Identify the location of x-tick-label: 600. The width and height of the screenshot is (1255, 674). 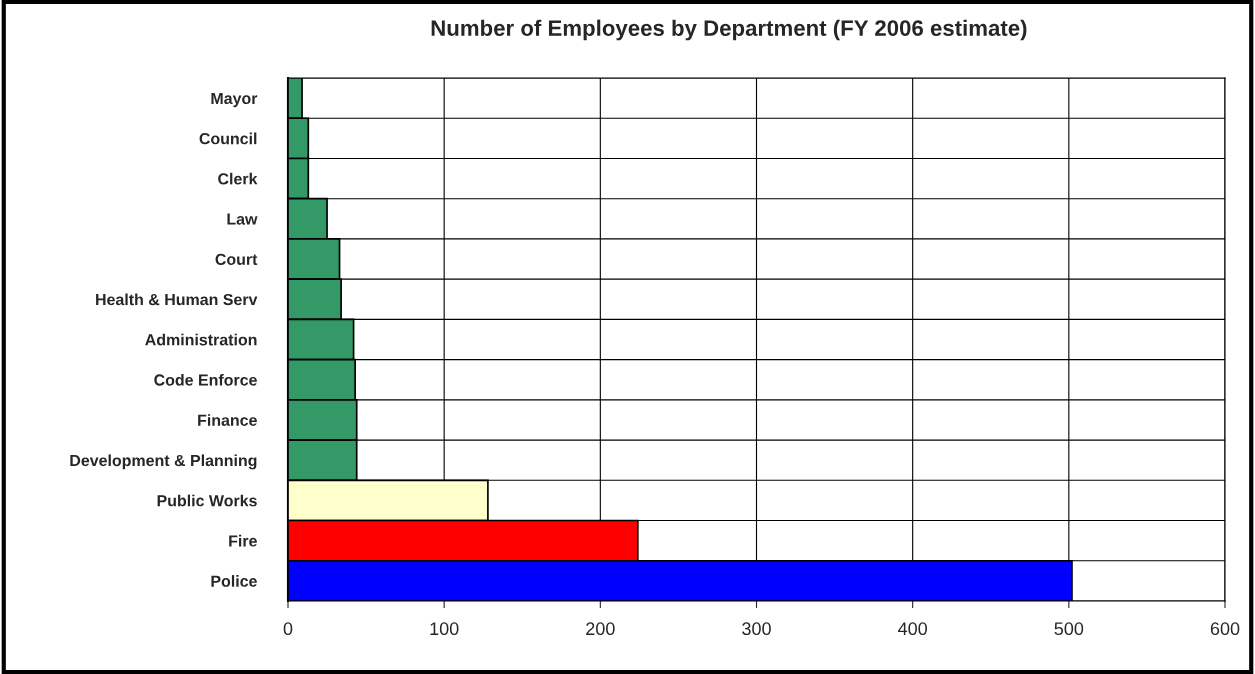
(1225, 629).